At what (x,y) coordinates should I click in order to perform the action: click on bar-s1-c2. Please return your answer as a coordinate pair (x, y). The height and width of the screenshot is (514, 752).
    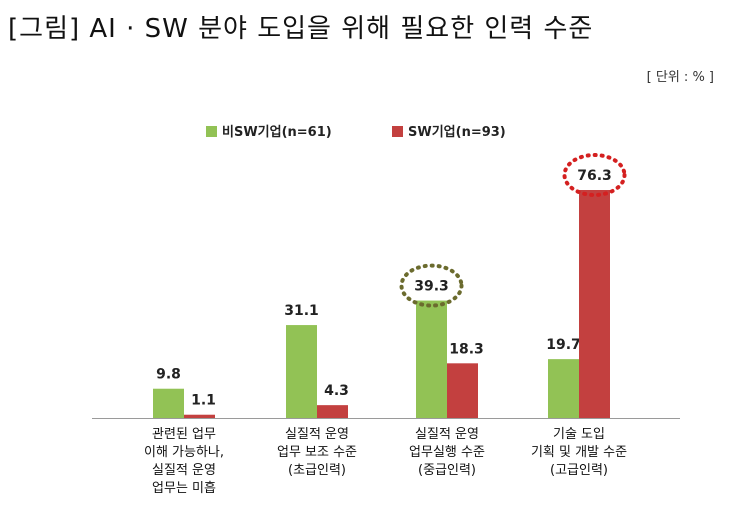
    Looking at the image, I should click on (301, 371).